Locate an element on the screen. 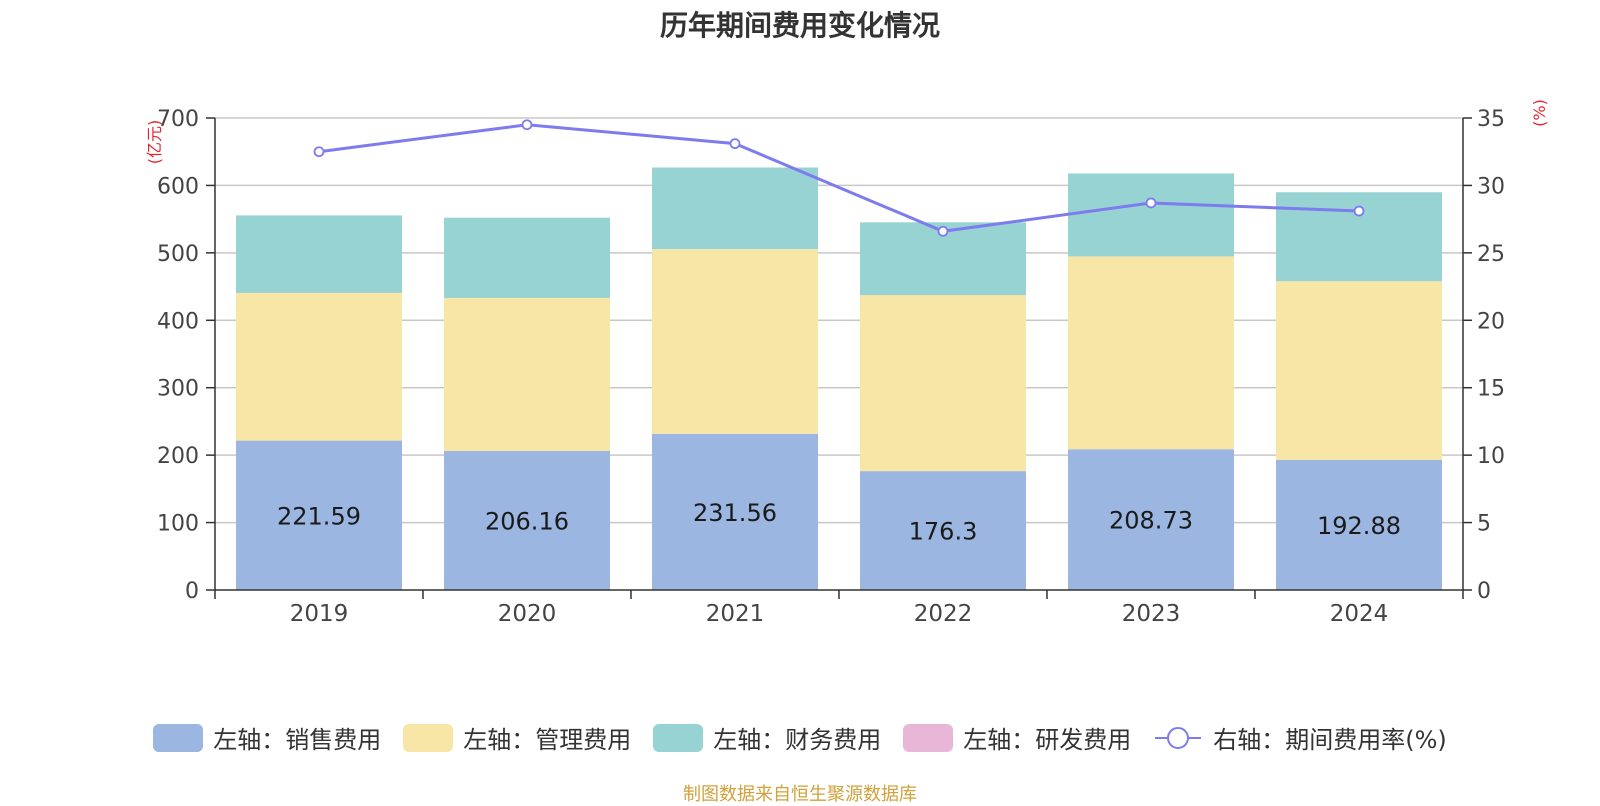 The width and height of the screenshot is (1600, 806). right-tick-label: 5 is located at coordinates (1484, 524).